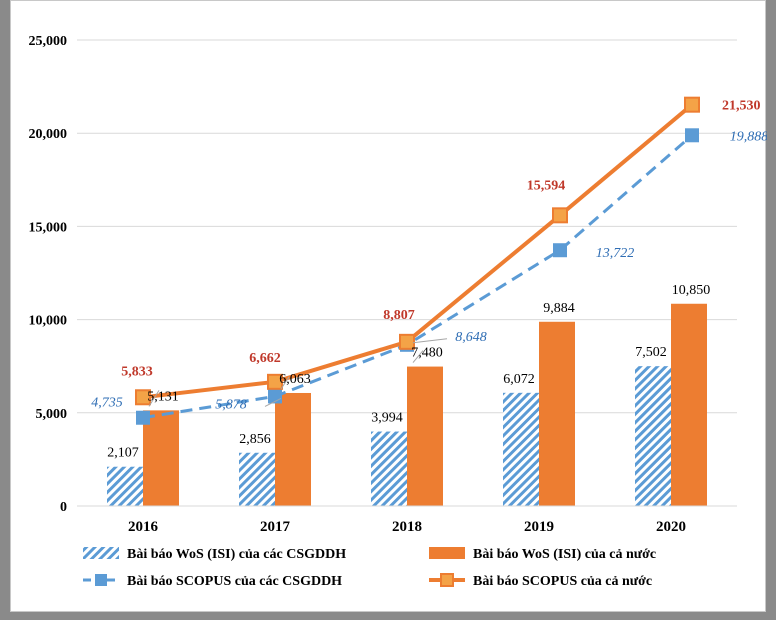  What do you see at coordinates (295, 379) in the screenshot?
I see `bar-label-wos-ca-nuoc: 6,063` at bounding box center [295, 379].